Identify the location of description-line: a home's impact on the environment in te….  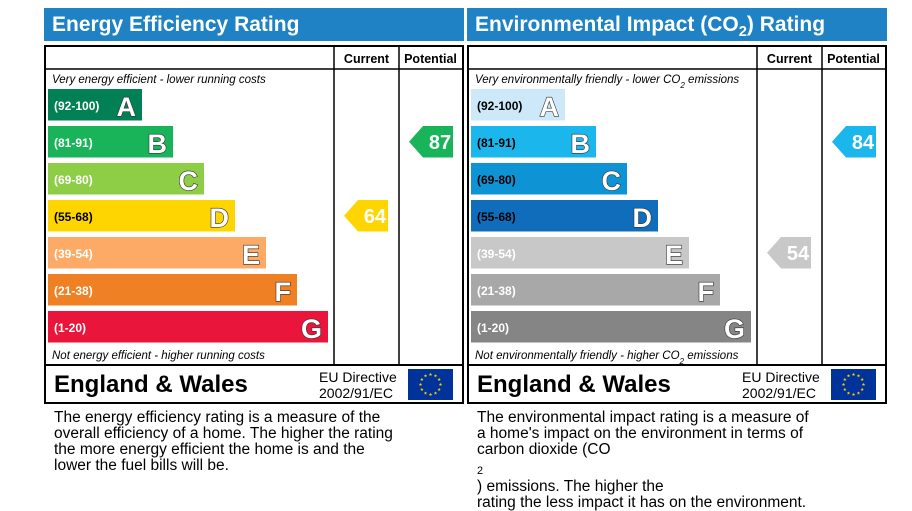
(640, 433).